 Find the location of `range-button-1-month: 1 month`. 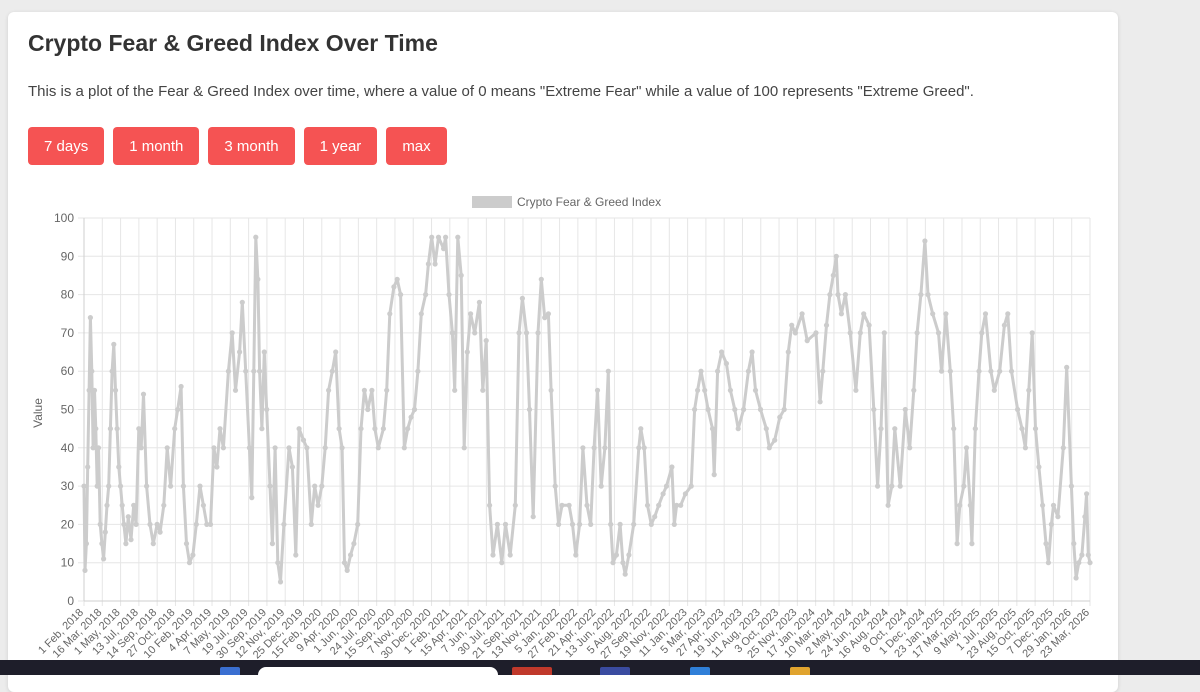

range-button-1-month: 1 month is located at coordinates (156, 146).